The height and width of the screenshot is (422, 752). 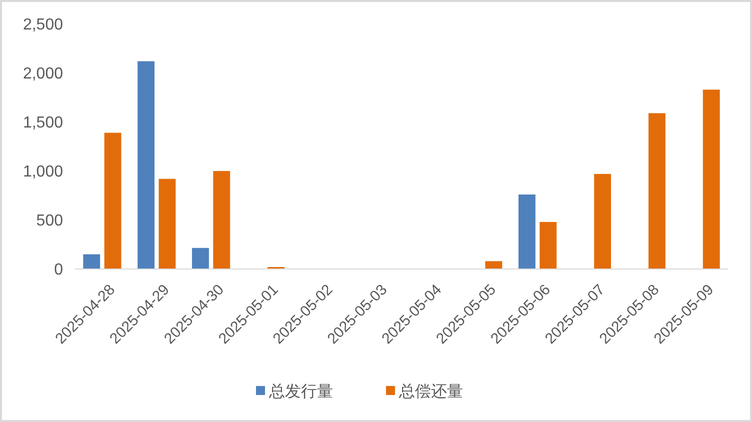 What do you see at coordinates (43, 25) in the screenshot?
I see `y-tick-label: 2,500` at bounding box center [43, 25].